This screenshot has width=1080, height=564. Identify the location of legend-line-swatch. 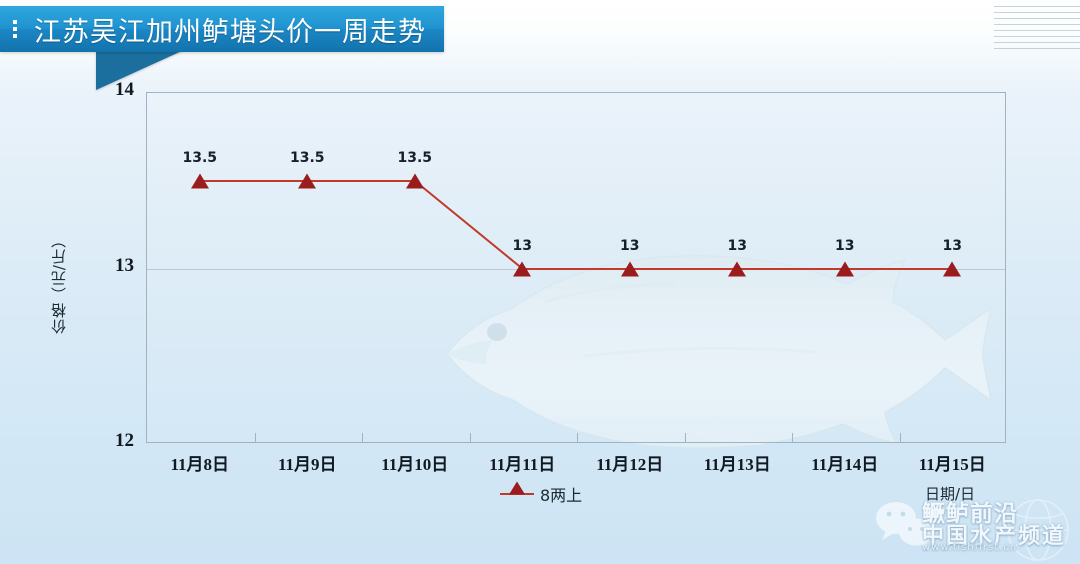
(517, 488).